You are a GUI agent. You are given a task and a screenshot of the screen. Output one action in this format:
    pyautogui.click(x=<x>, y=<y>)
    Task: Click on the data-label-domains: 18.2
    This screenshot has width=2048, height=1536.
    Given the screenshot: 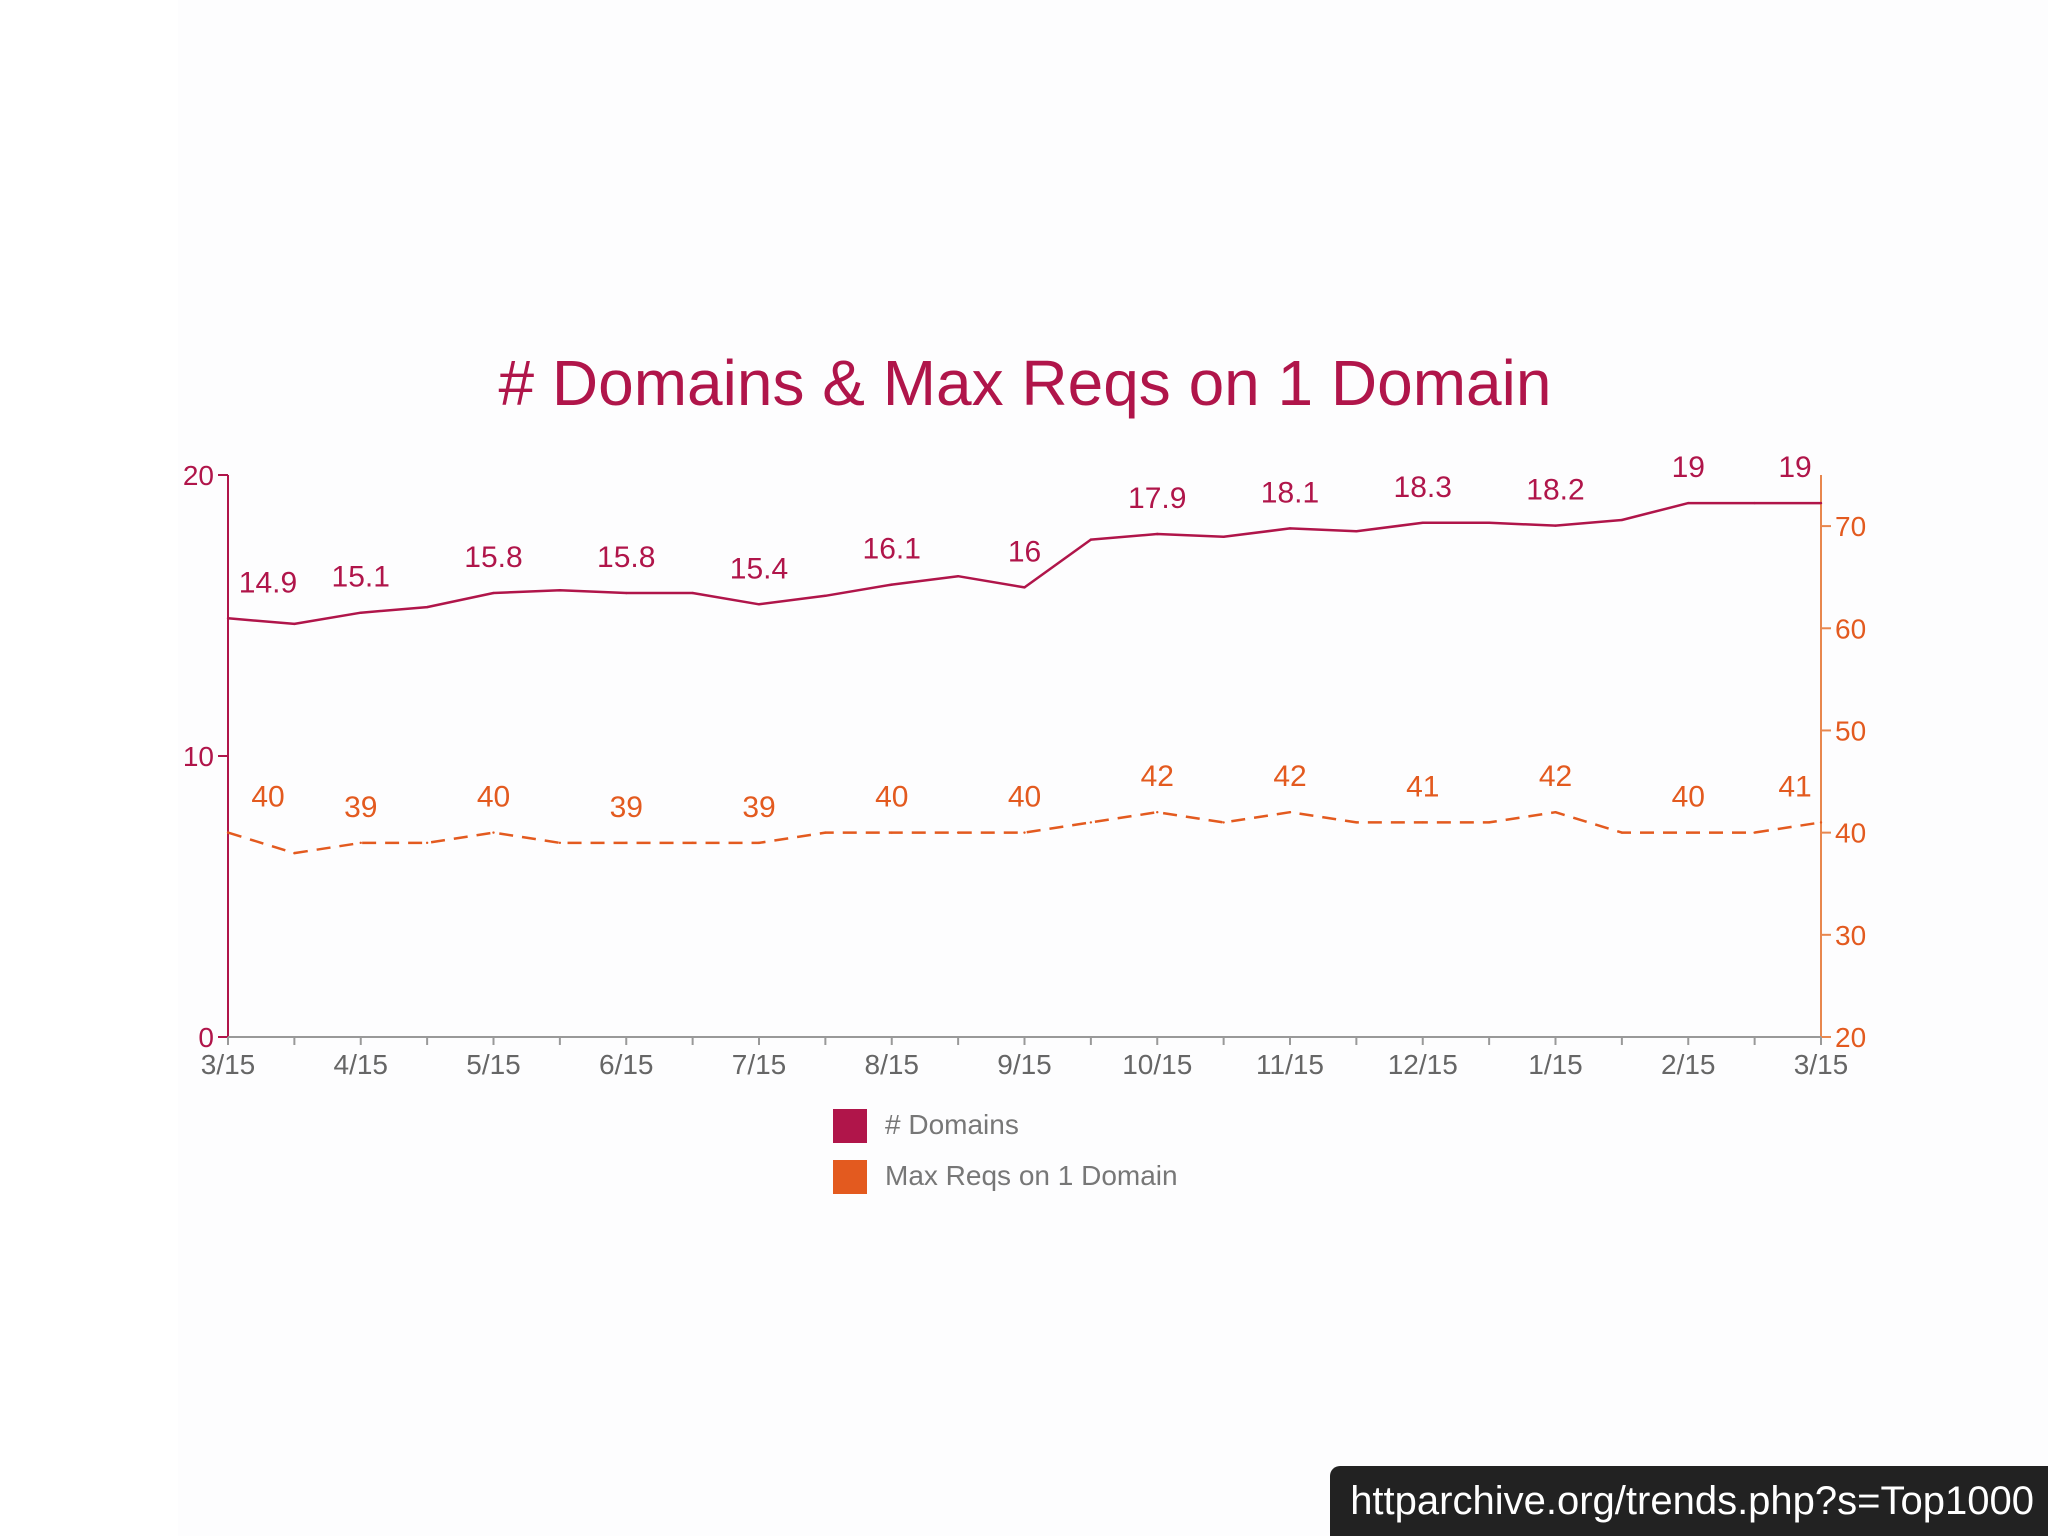 What is the action you would take?
    pyautogui.click(x=1555, y=490)
    